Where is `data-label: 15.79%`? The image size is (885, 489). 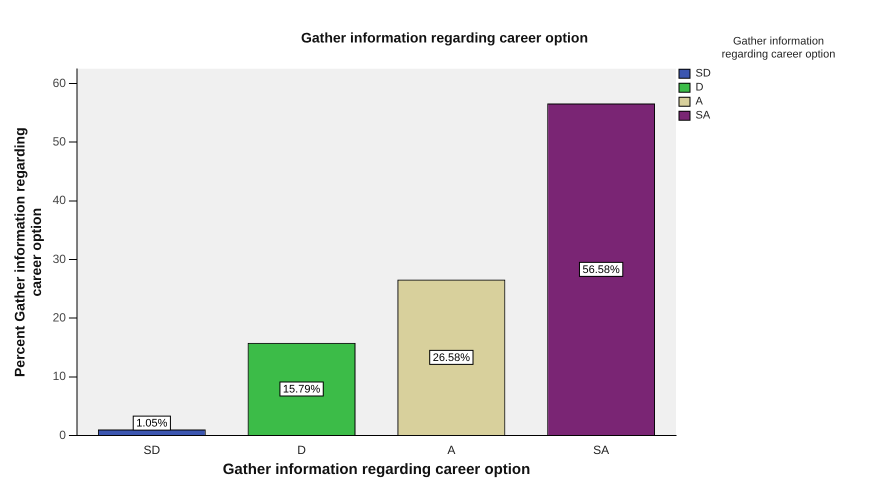 data-label: 15.79% is located at coordinates (301, 390).